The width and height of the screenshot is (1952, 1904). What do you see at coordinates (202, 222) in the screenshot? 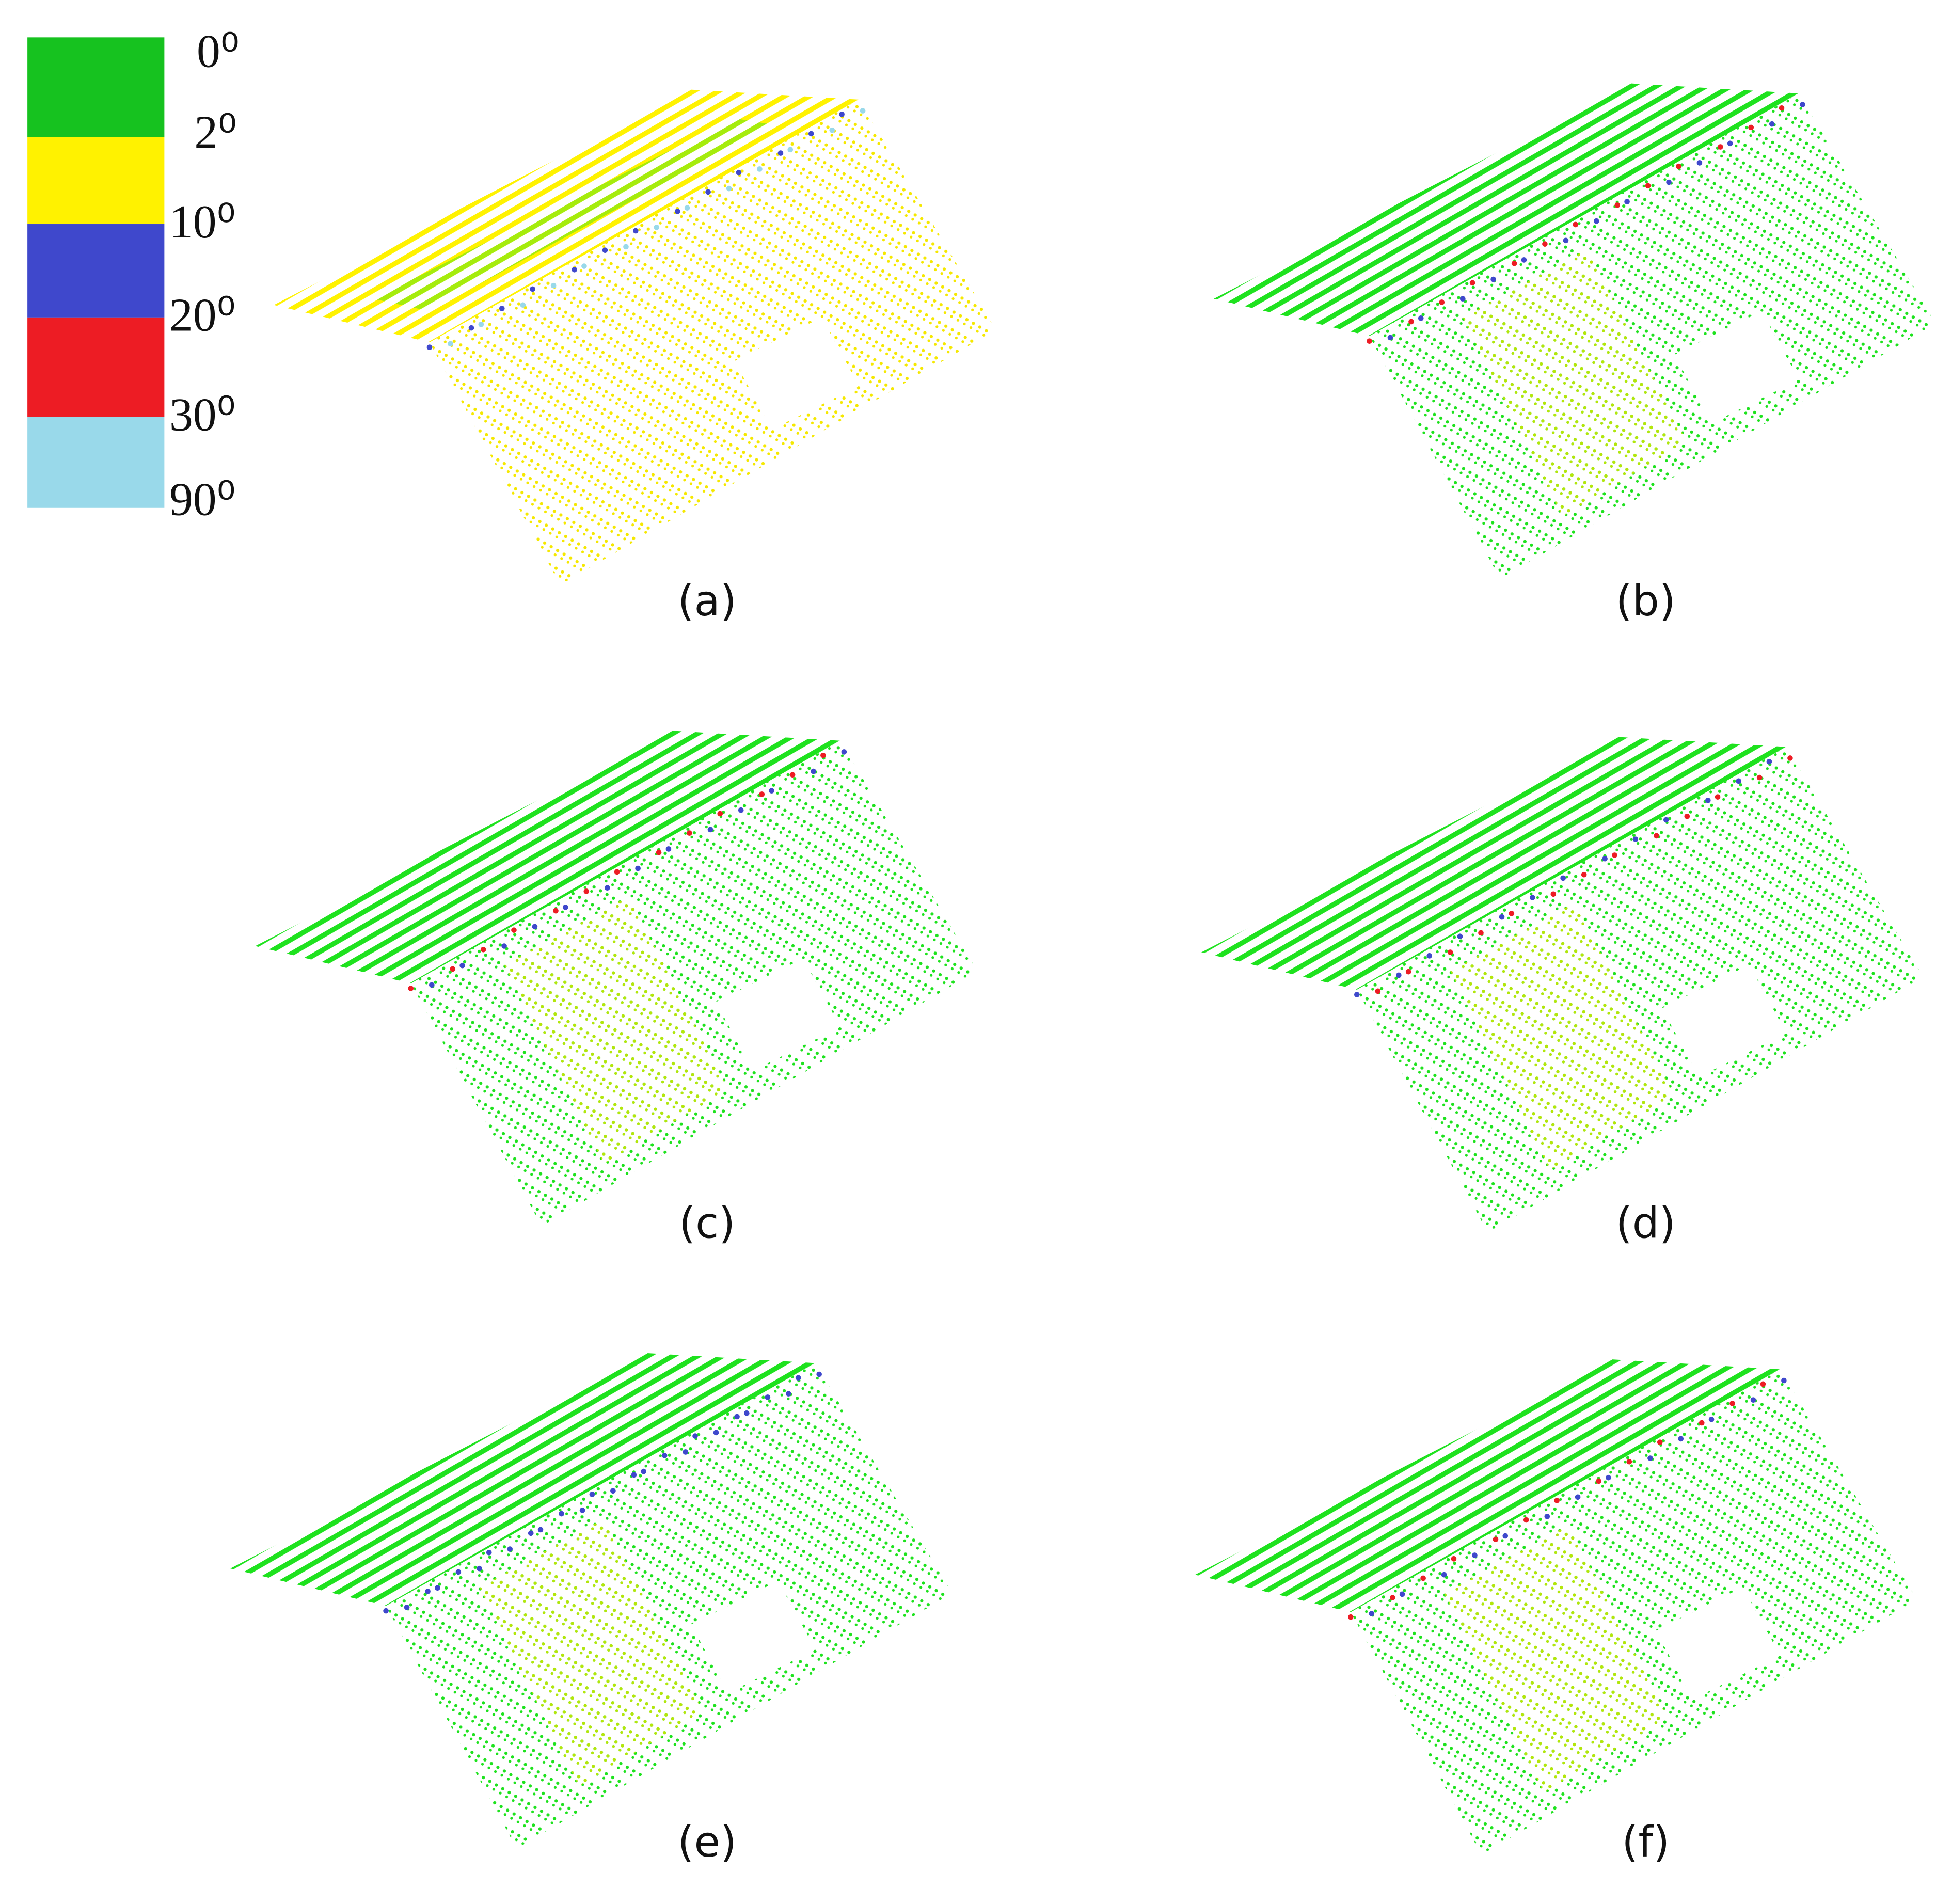
I see `legend-label: 10⁰` at bounding box center [202, 222].